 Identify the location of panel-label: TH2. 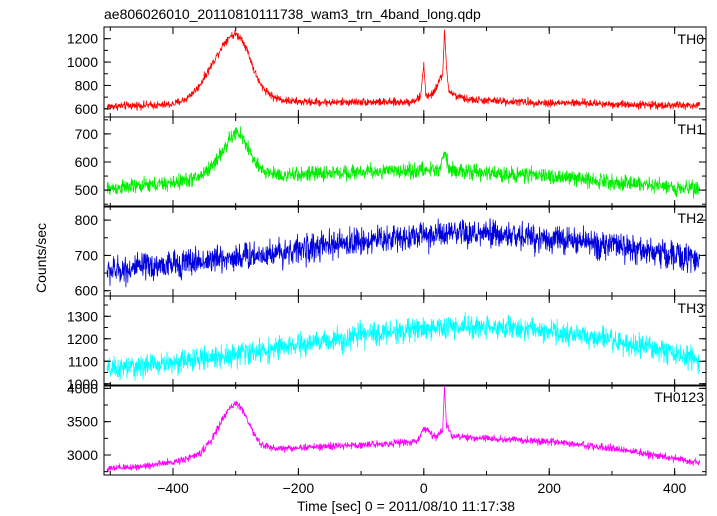
(691, 218).